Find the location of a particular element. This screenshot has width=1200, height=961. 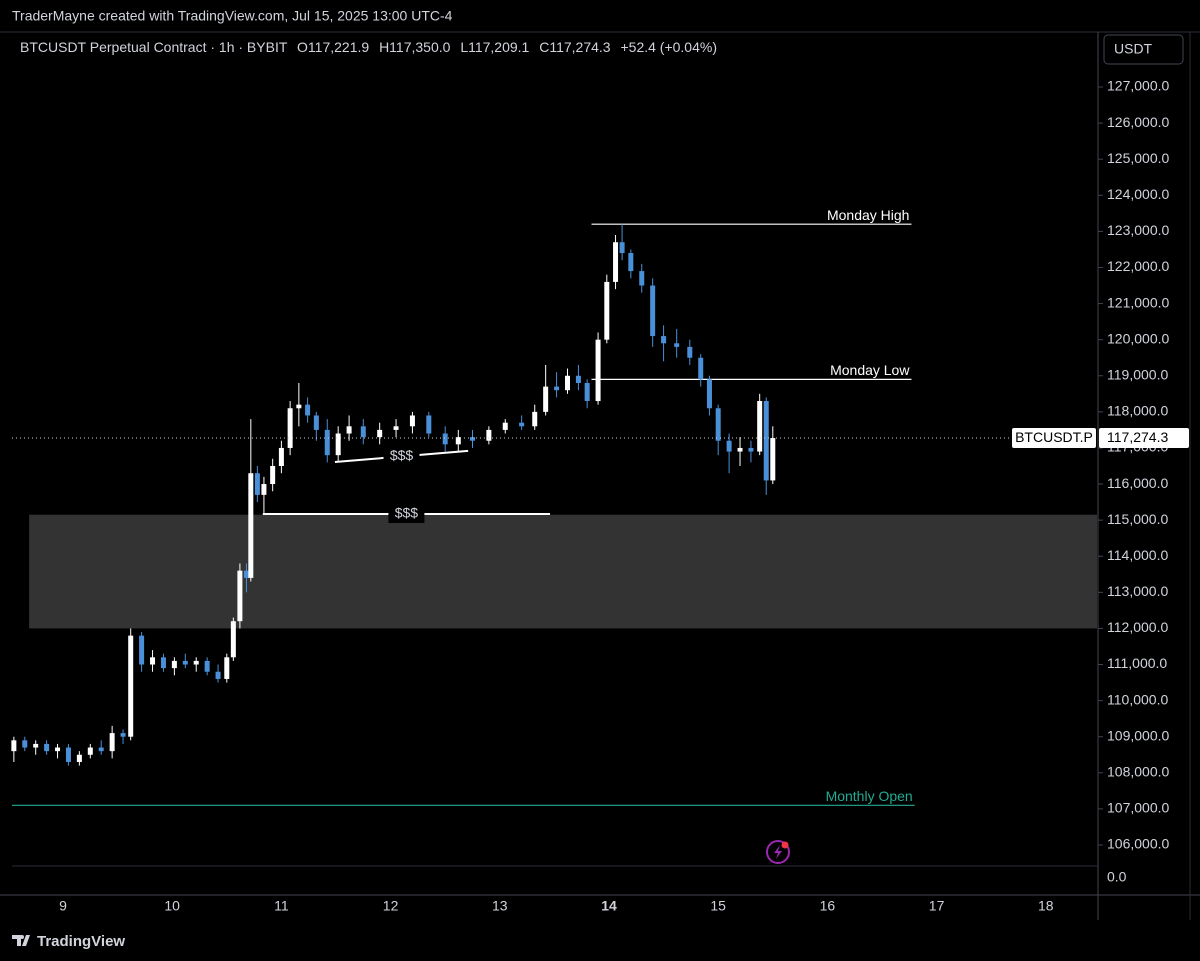

level-label: Monday High is located at coordinates (868, 215).